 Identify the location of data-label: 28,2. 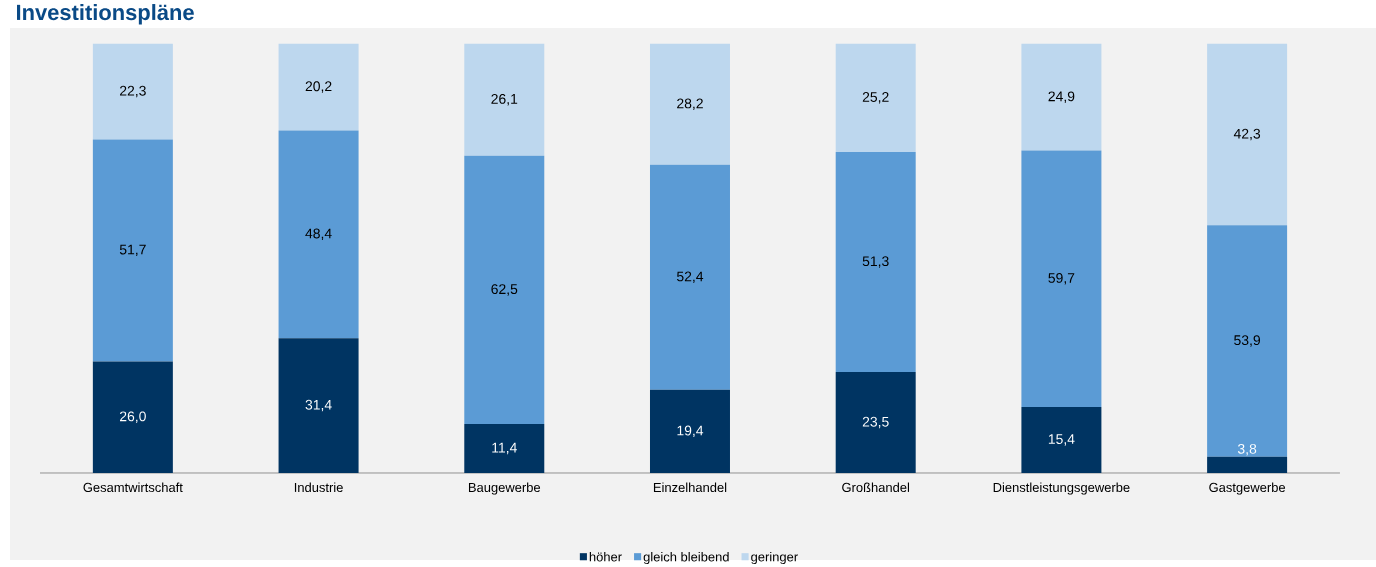
(690, 104).